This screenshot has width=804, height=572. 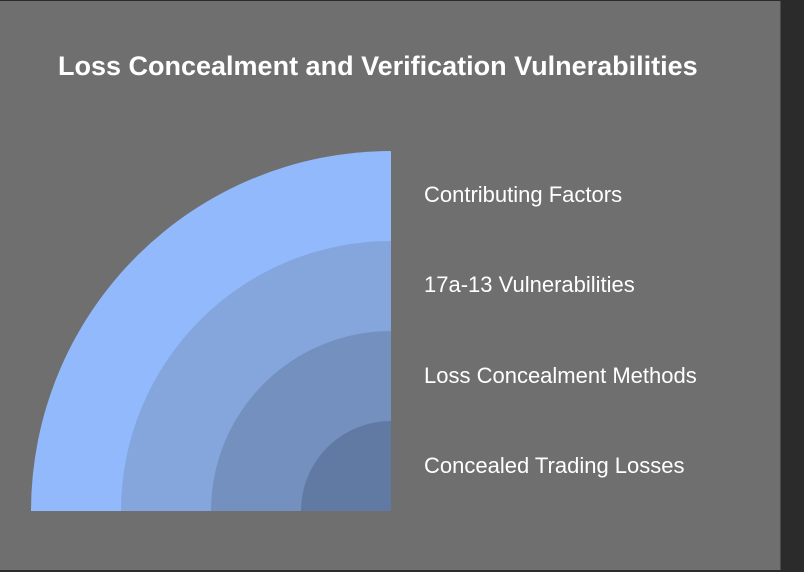 What do you see at coordinates (523, 194) in the screenshot?
I see `layer-label-contributing-factors: Contributing Factors` at bounding box center [523, 194].